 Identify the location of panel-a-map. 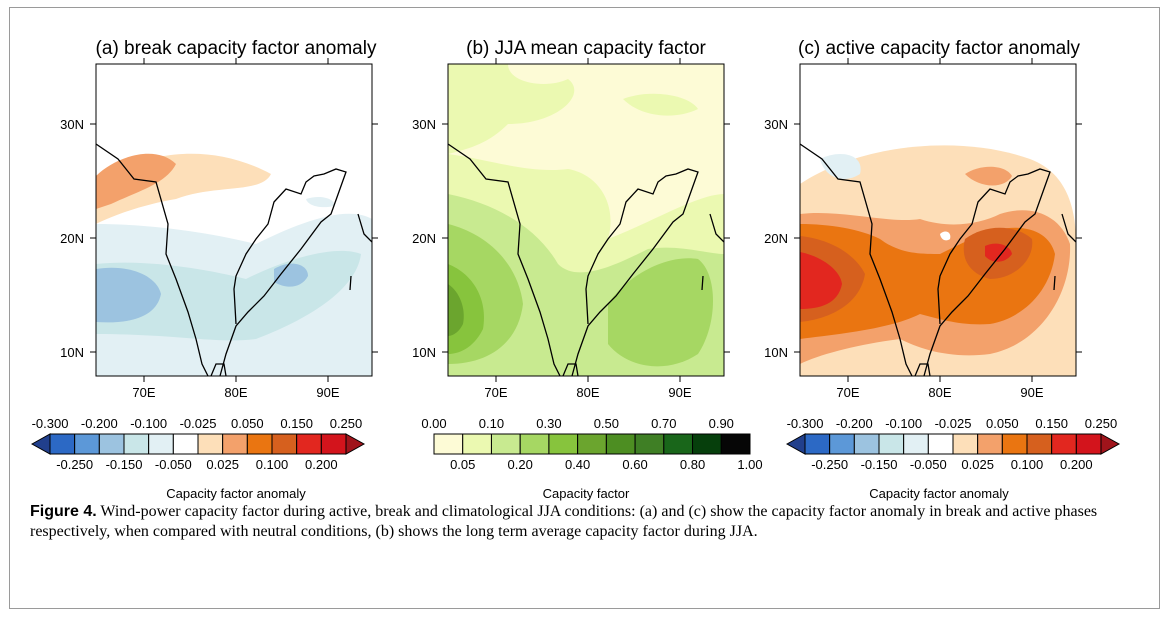
(234, 220).